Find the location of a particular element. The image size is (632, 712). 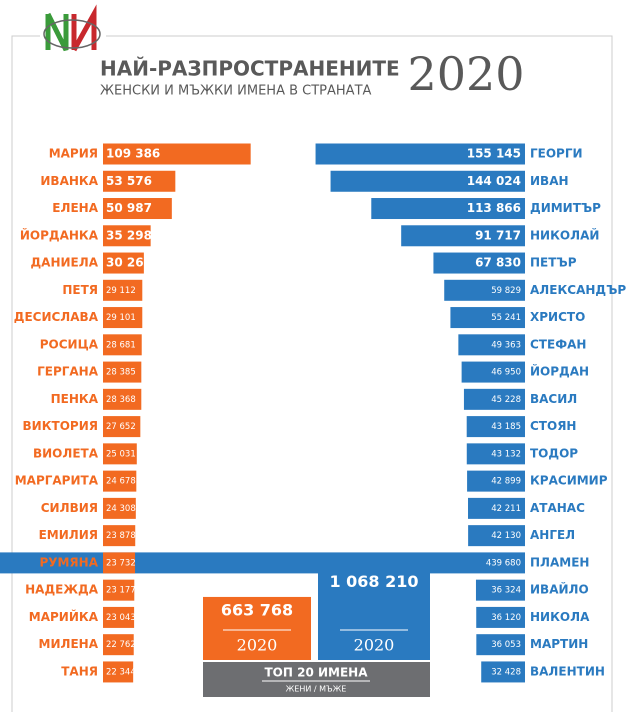

value-label: 23 732 is located at coordinates (121, 563).